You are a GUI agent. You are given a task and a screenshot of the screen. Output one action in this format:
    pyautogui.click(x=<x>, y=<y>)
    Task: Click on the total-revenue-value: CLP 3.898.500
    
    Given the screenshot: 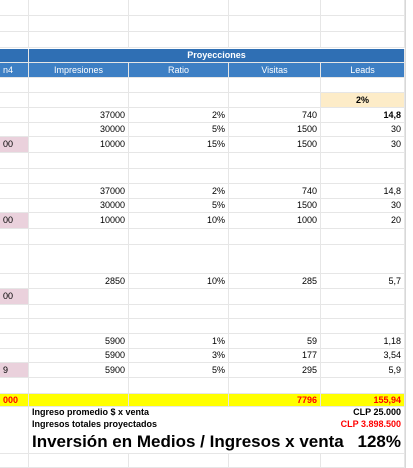 What is the action you would take?
    pyautogui.click(x=347, y=424)
    